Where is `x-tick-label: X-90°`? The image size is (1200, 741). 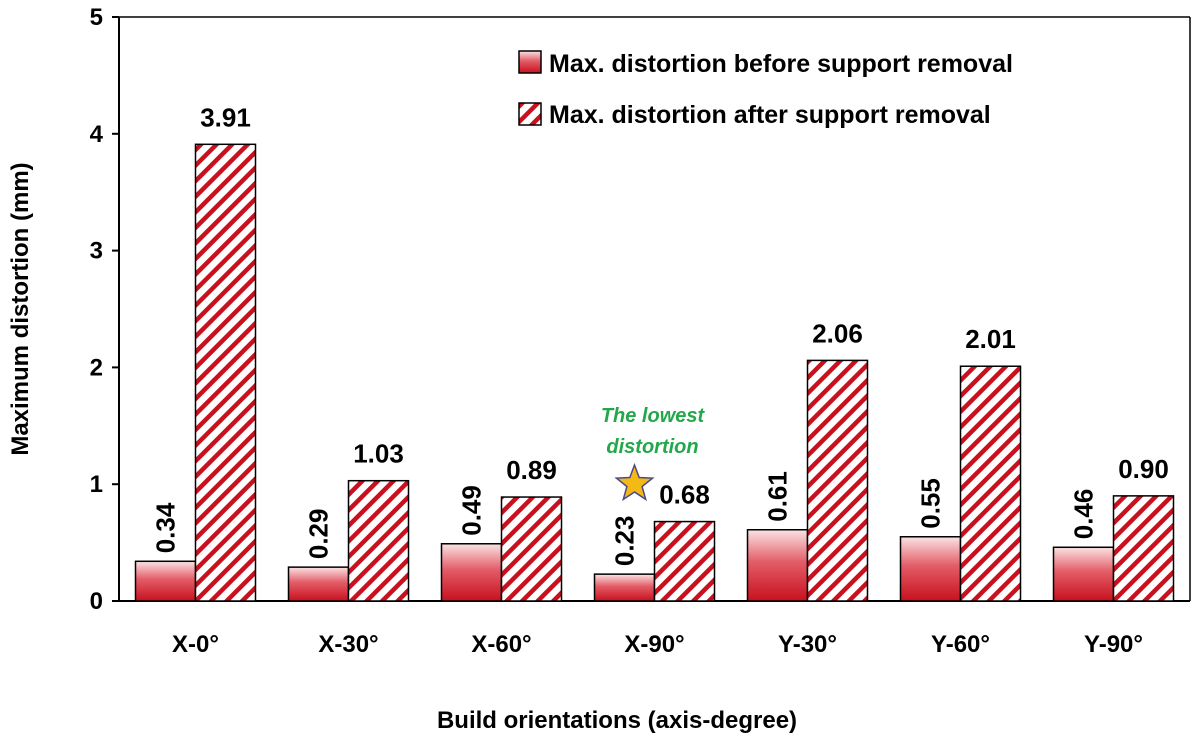
x-tick-label: X-90° is located at coordinates (654, 644).